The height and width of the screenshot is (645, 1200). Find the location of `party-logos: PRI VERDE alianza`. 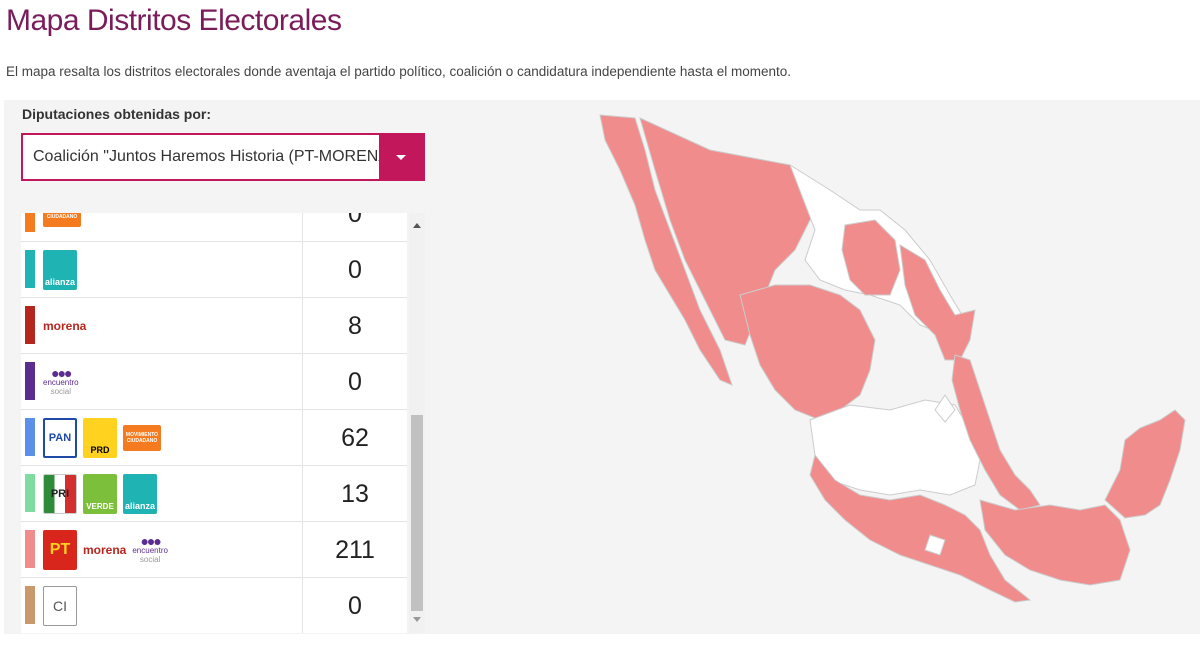

party-logos: PRI VERDE alianza is located at coordinates (100, 494).